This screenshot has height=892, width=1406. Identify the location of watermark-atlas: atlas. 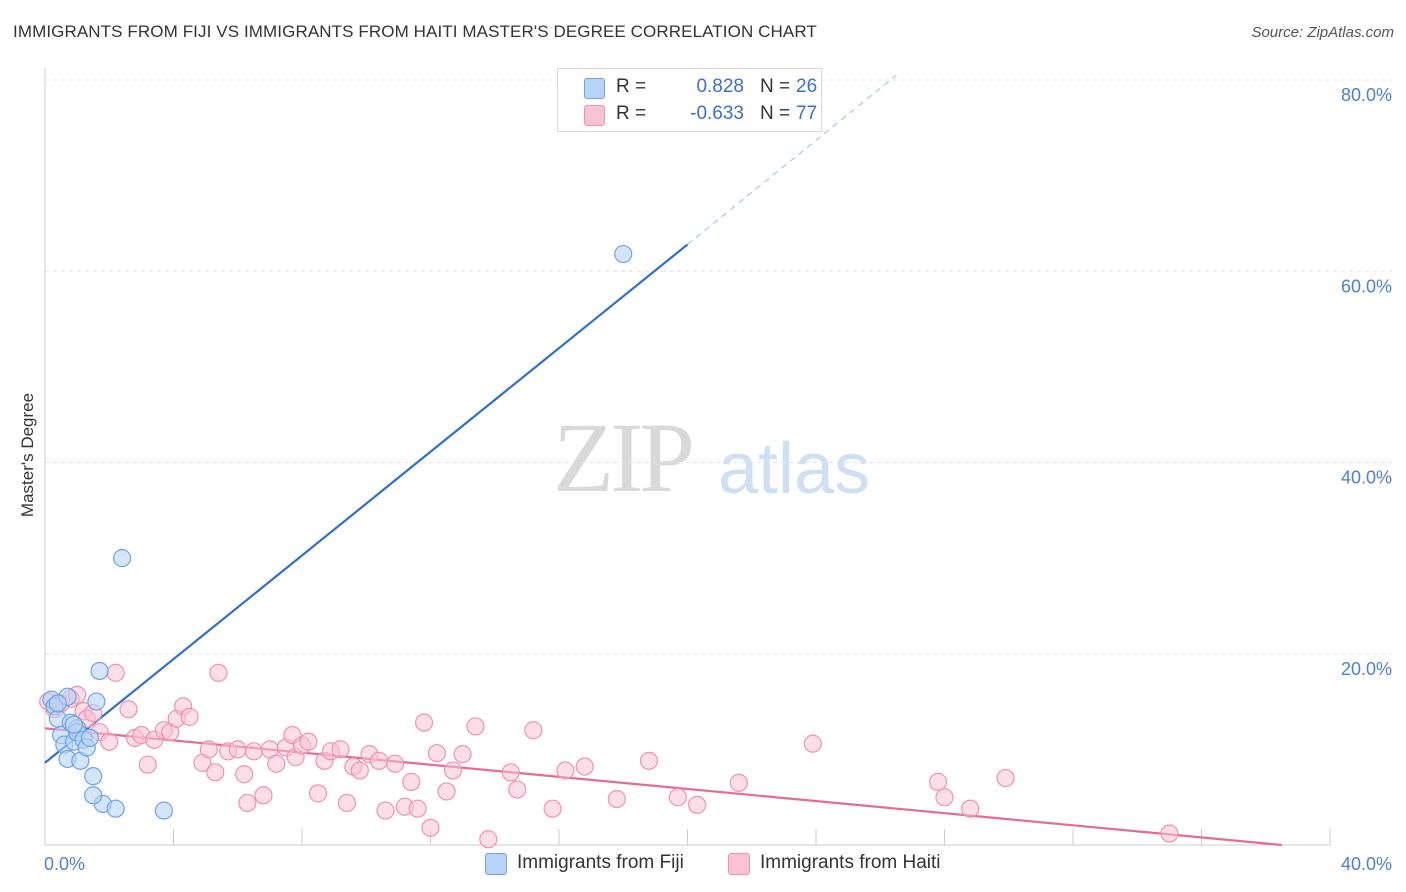
(794, 469).